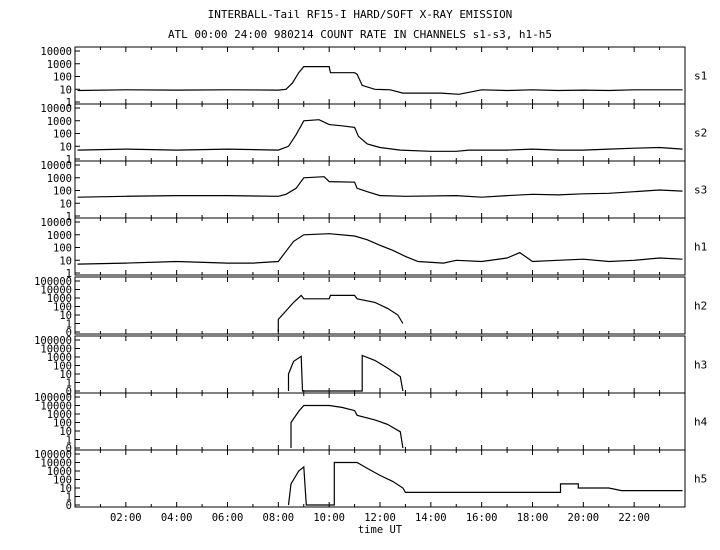 Image resolution: width=720 pixels, height=550 pixels. I want to click on panel-frame-s1, so click(380, 75).